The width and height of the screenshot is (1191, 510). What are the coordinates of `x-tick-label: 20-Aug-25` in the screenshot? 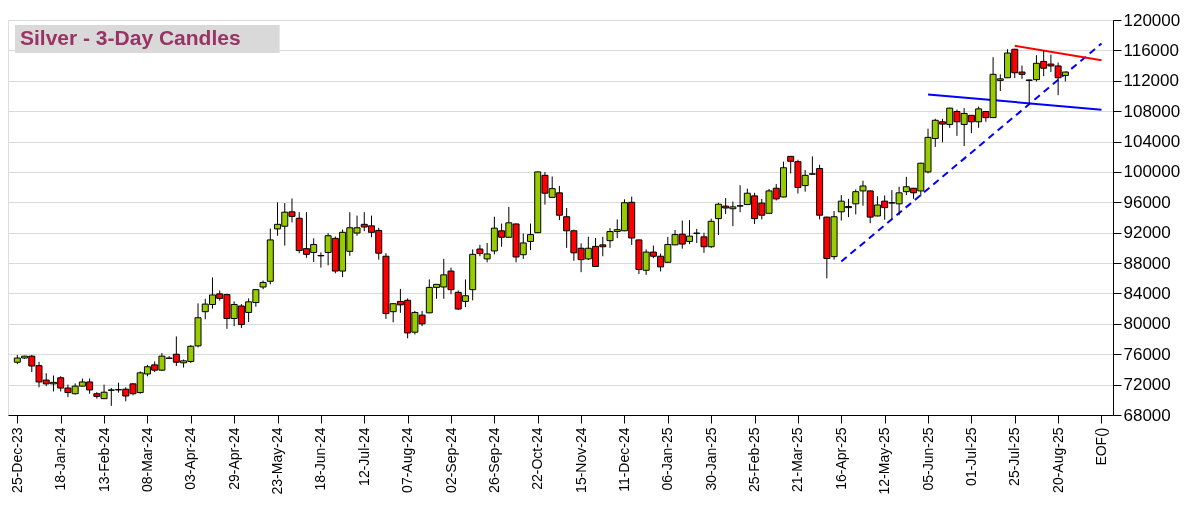 It's located at (1057, 460).